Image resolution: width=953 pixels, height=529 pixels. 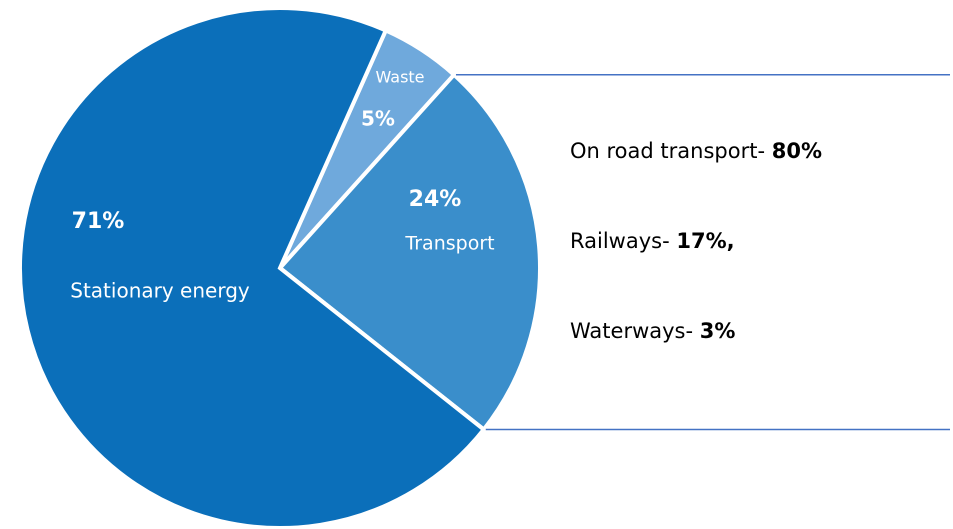 What do you see at coordinates (98, 221) in the screenshot?
I see `slice-value-label: 71%` at bounding box center [98, 221].